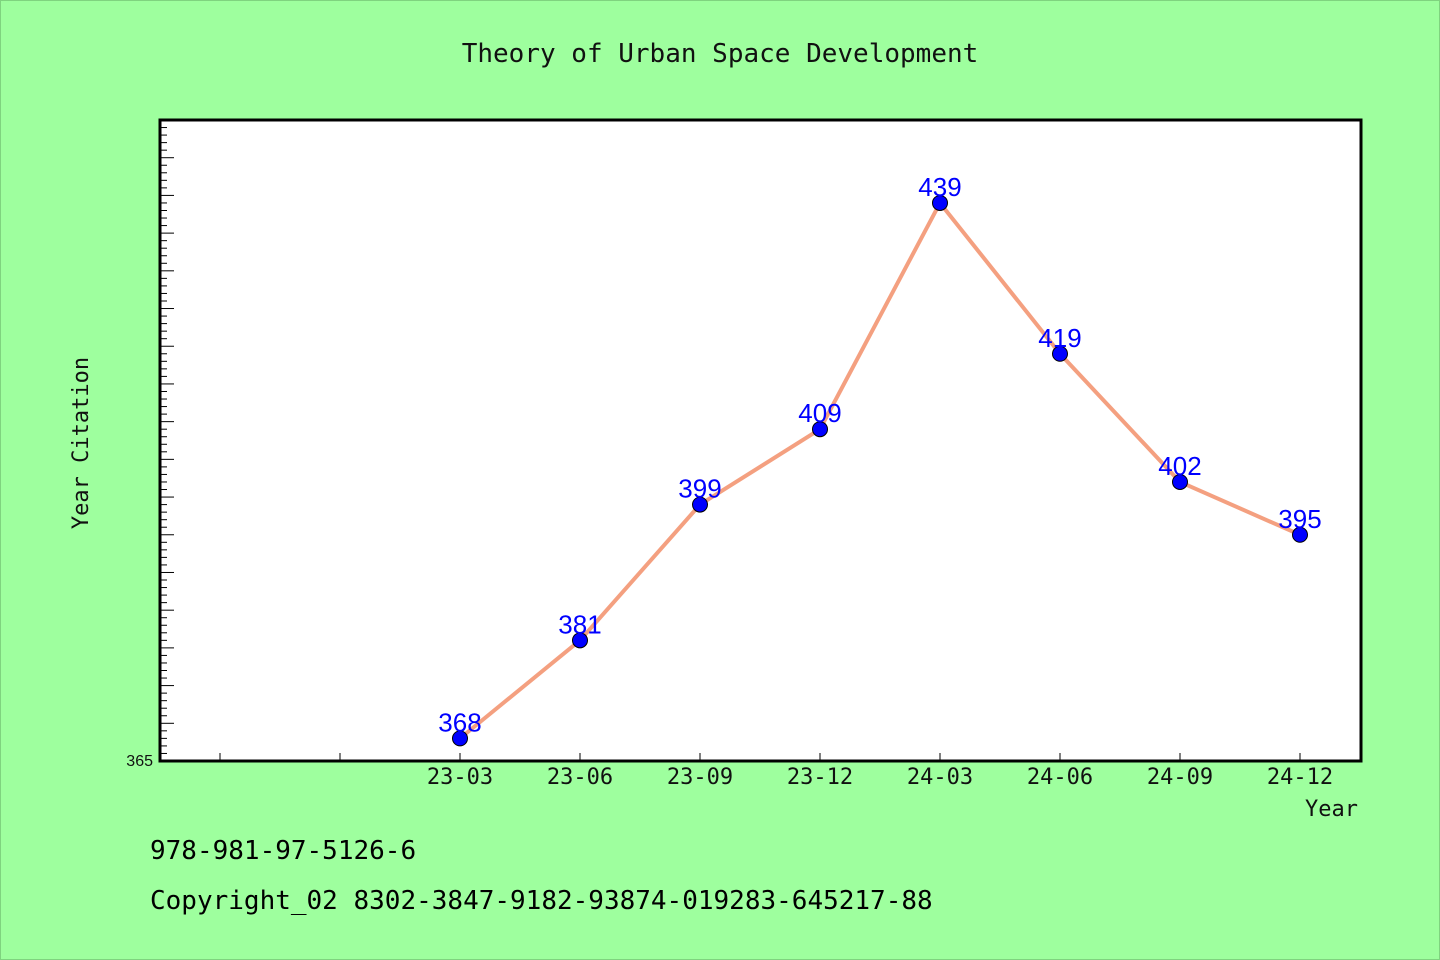  Describe the element at coordinates (1179, 466) in the screenshot. I see `data-label: 402` at that location.